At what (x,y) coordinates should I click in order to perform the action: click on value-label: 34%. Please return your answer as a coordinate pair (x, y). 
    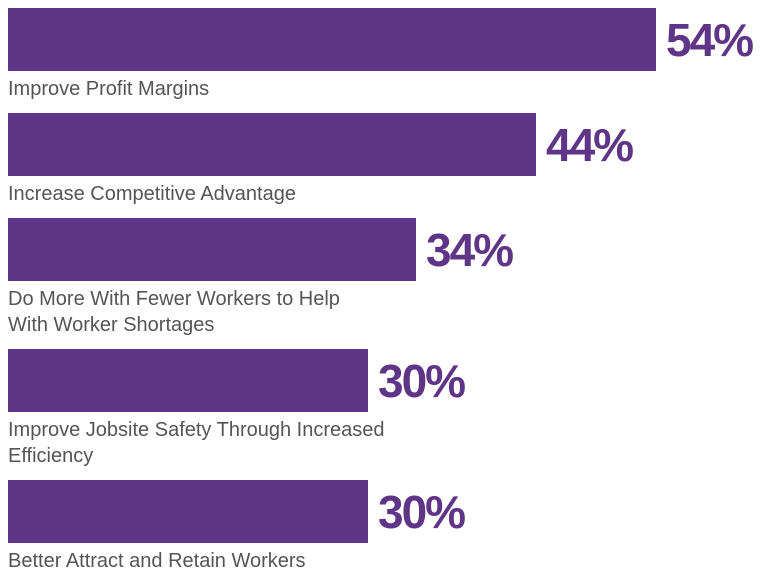
    Looking at the image, I should click on (470, 249).